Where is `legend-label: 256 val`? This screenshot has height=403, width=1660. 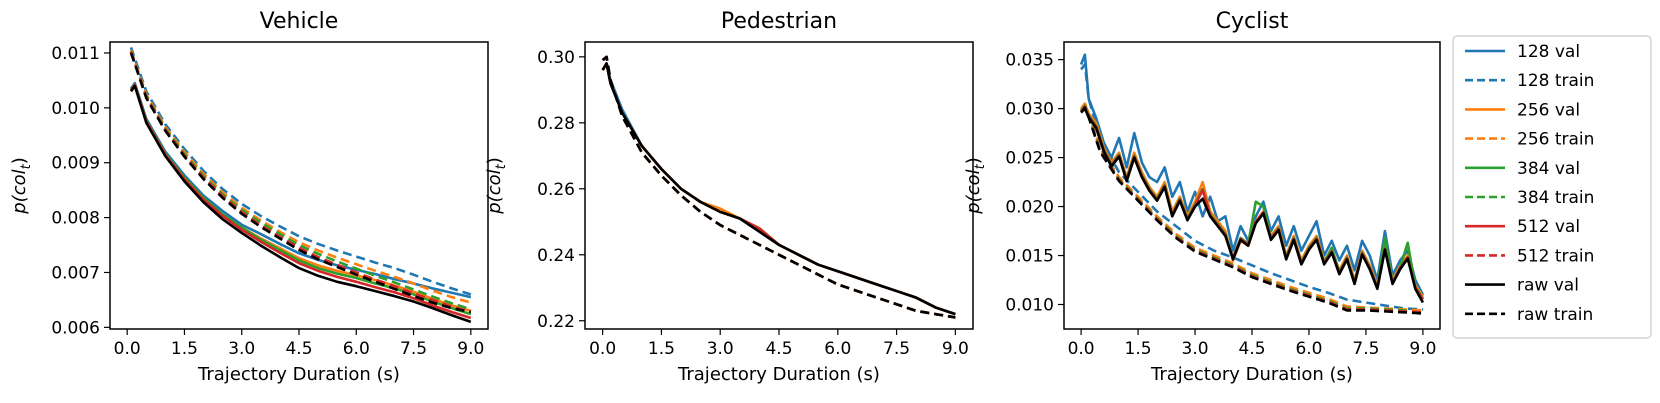 legend-label: 256 val is located at coordinates (1548, 110).